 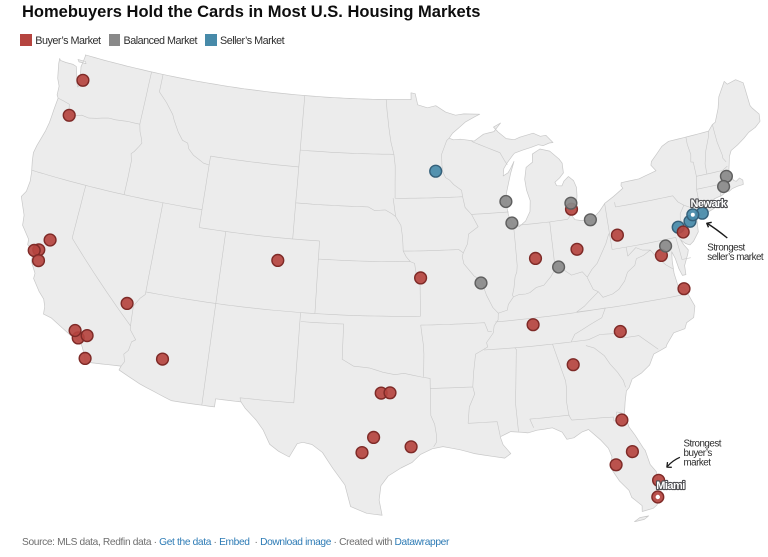 What do you see at coordinates (670, 486) in the screenshot?
I see `svg-text: Miami` at bounding box center [670, 486].